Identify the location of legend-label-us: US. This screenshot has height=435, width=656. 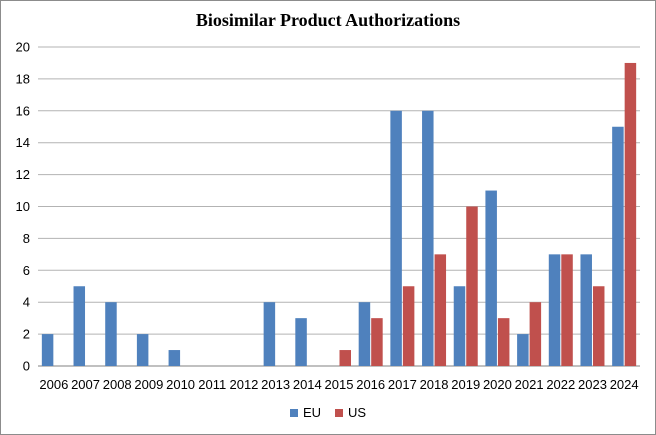
(357, 412).